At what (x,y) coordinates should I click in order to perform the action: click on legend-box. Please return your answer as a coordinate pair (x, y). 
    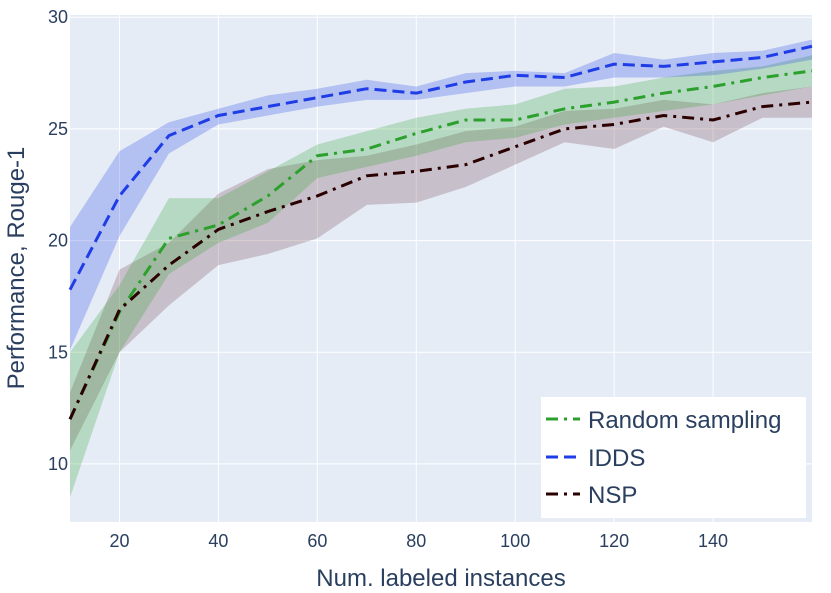
    Looking at the image, I should click on (673, 457).